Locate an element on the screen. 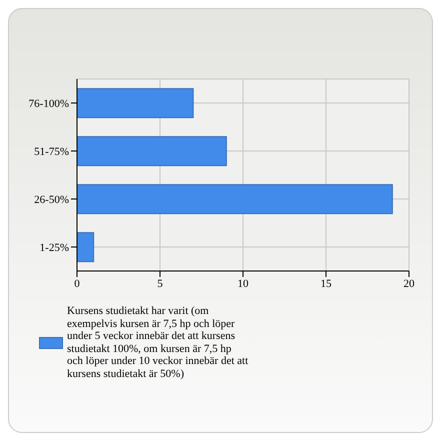 The width and height of the screenshot is (441, 441). y-tick-label: 1-25% is located at coordinates (54, 248).